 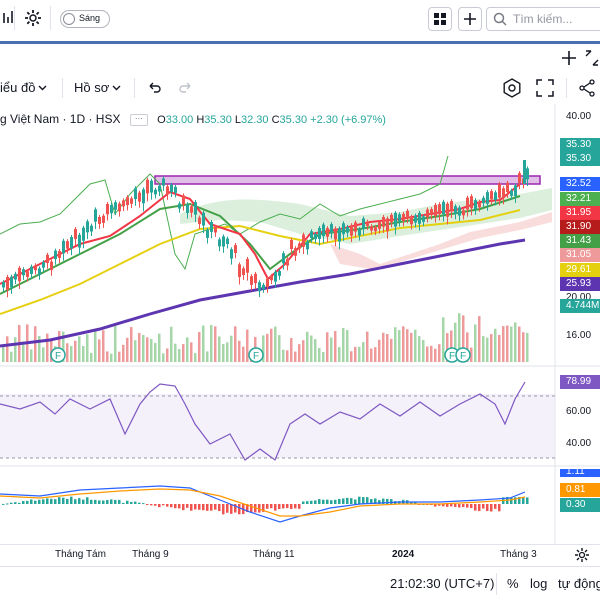 What do you see at coordinates (587, 88) in the screenshot?
I see `share-icon` at bounding box center [587, 88].